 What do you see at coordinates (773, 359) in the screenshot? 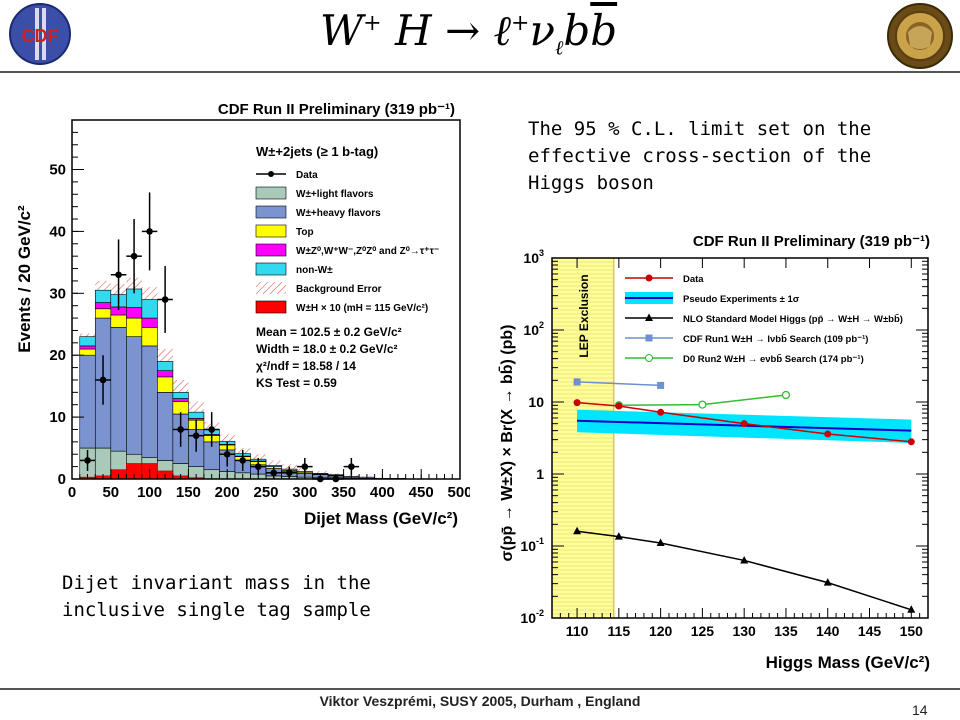
I see `legend-label-d0: D0 Run2 W±H → eνbb̄ Search (174 pb⁻¹)` at bounding box center [773, 359].